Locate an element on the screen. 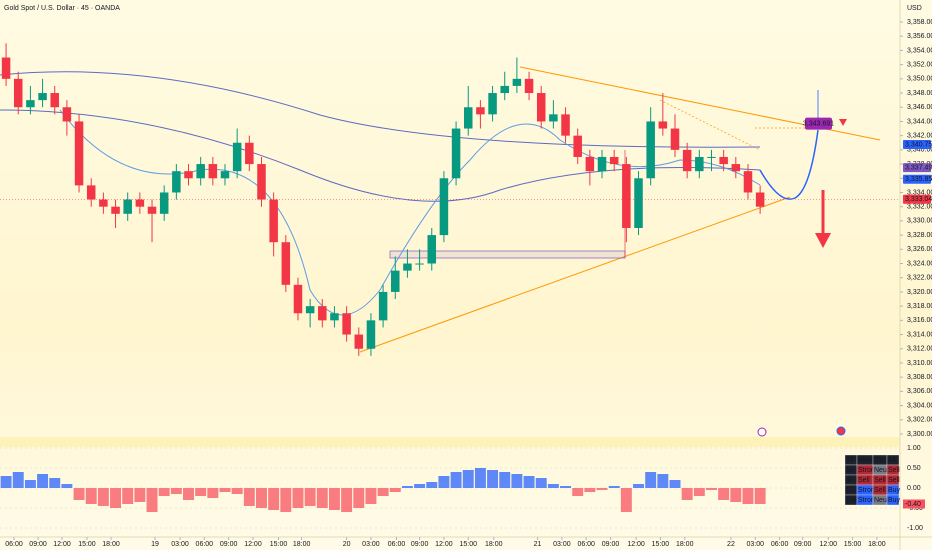 The image size is (932, 550). projection-curve is located at coordinates (789, 164).